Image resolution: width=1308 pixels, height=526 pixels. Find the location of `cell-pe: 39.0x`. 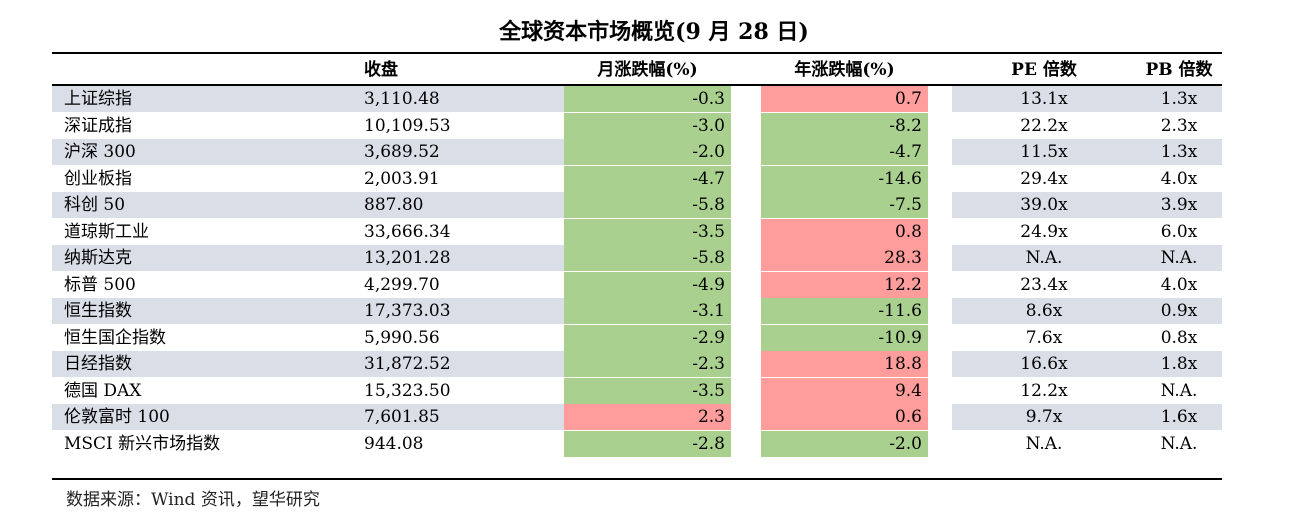

cell-pe: 39.0x is located at coordinates (1044, 205).